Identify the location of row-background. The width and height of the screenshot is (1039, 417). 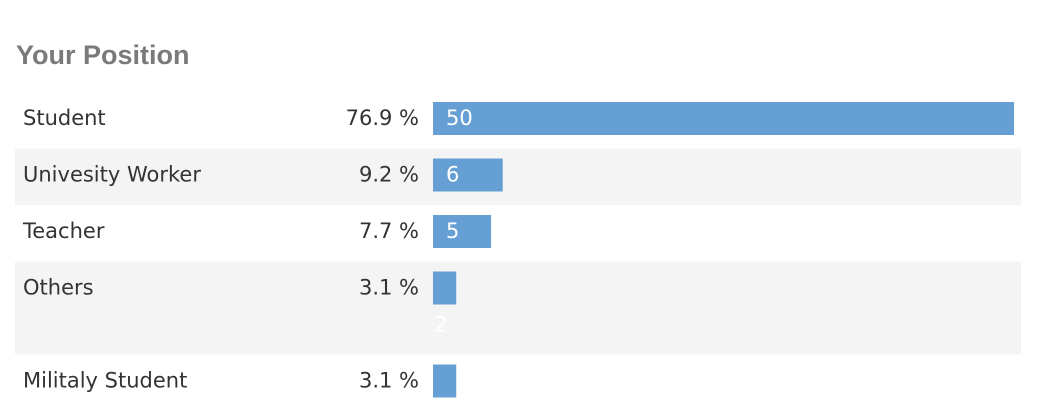
(518, 176).